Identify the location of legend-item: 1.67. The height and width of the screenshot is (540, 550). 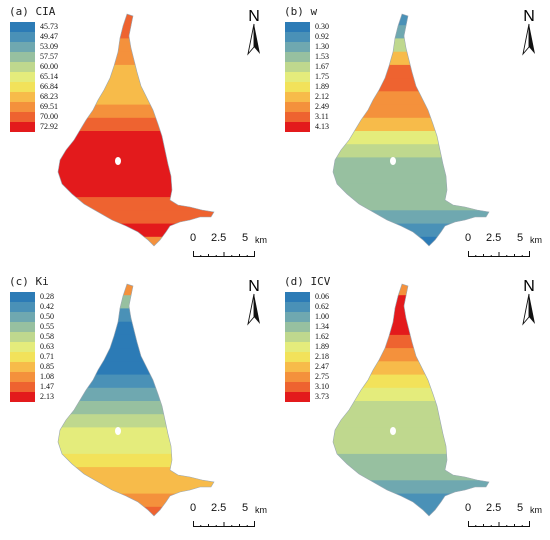
(307, 67).